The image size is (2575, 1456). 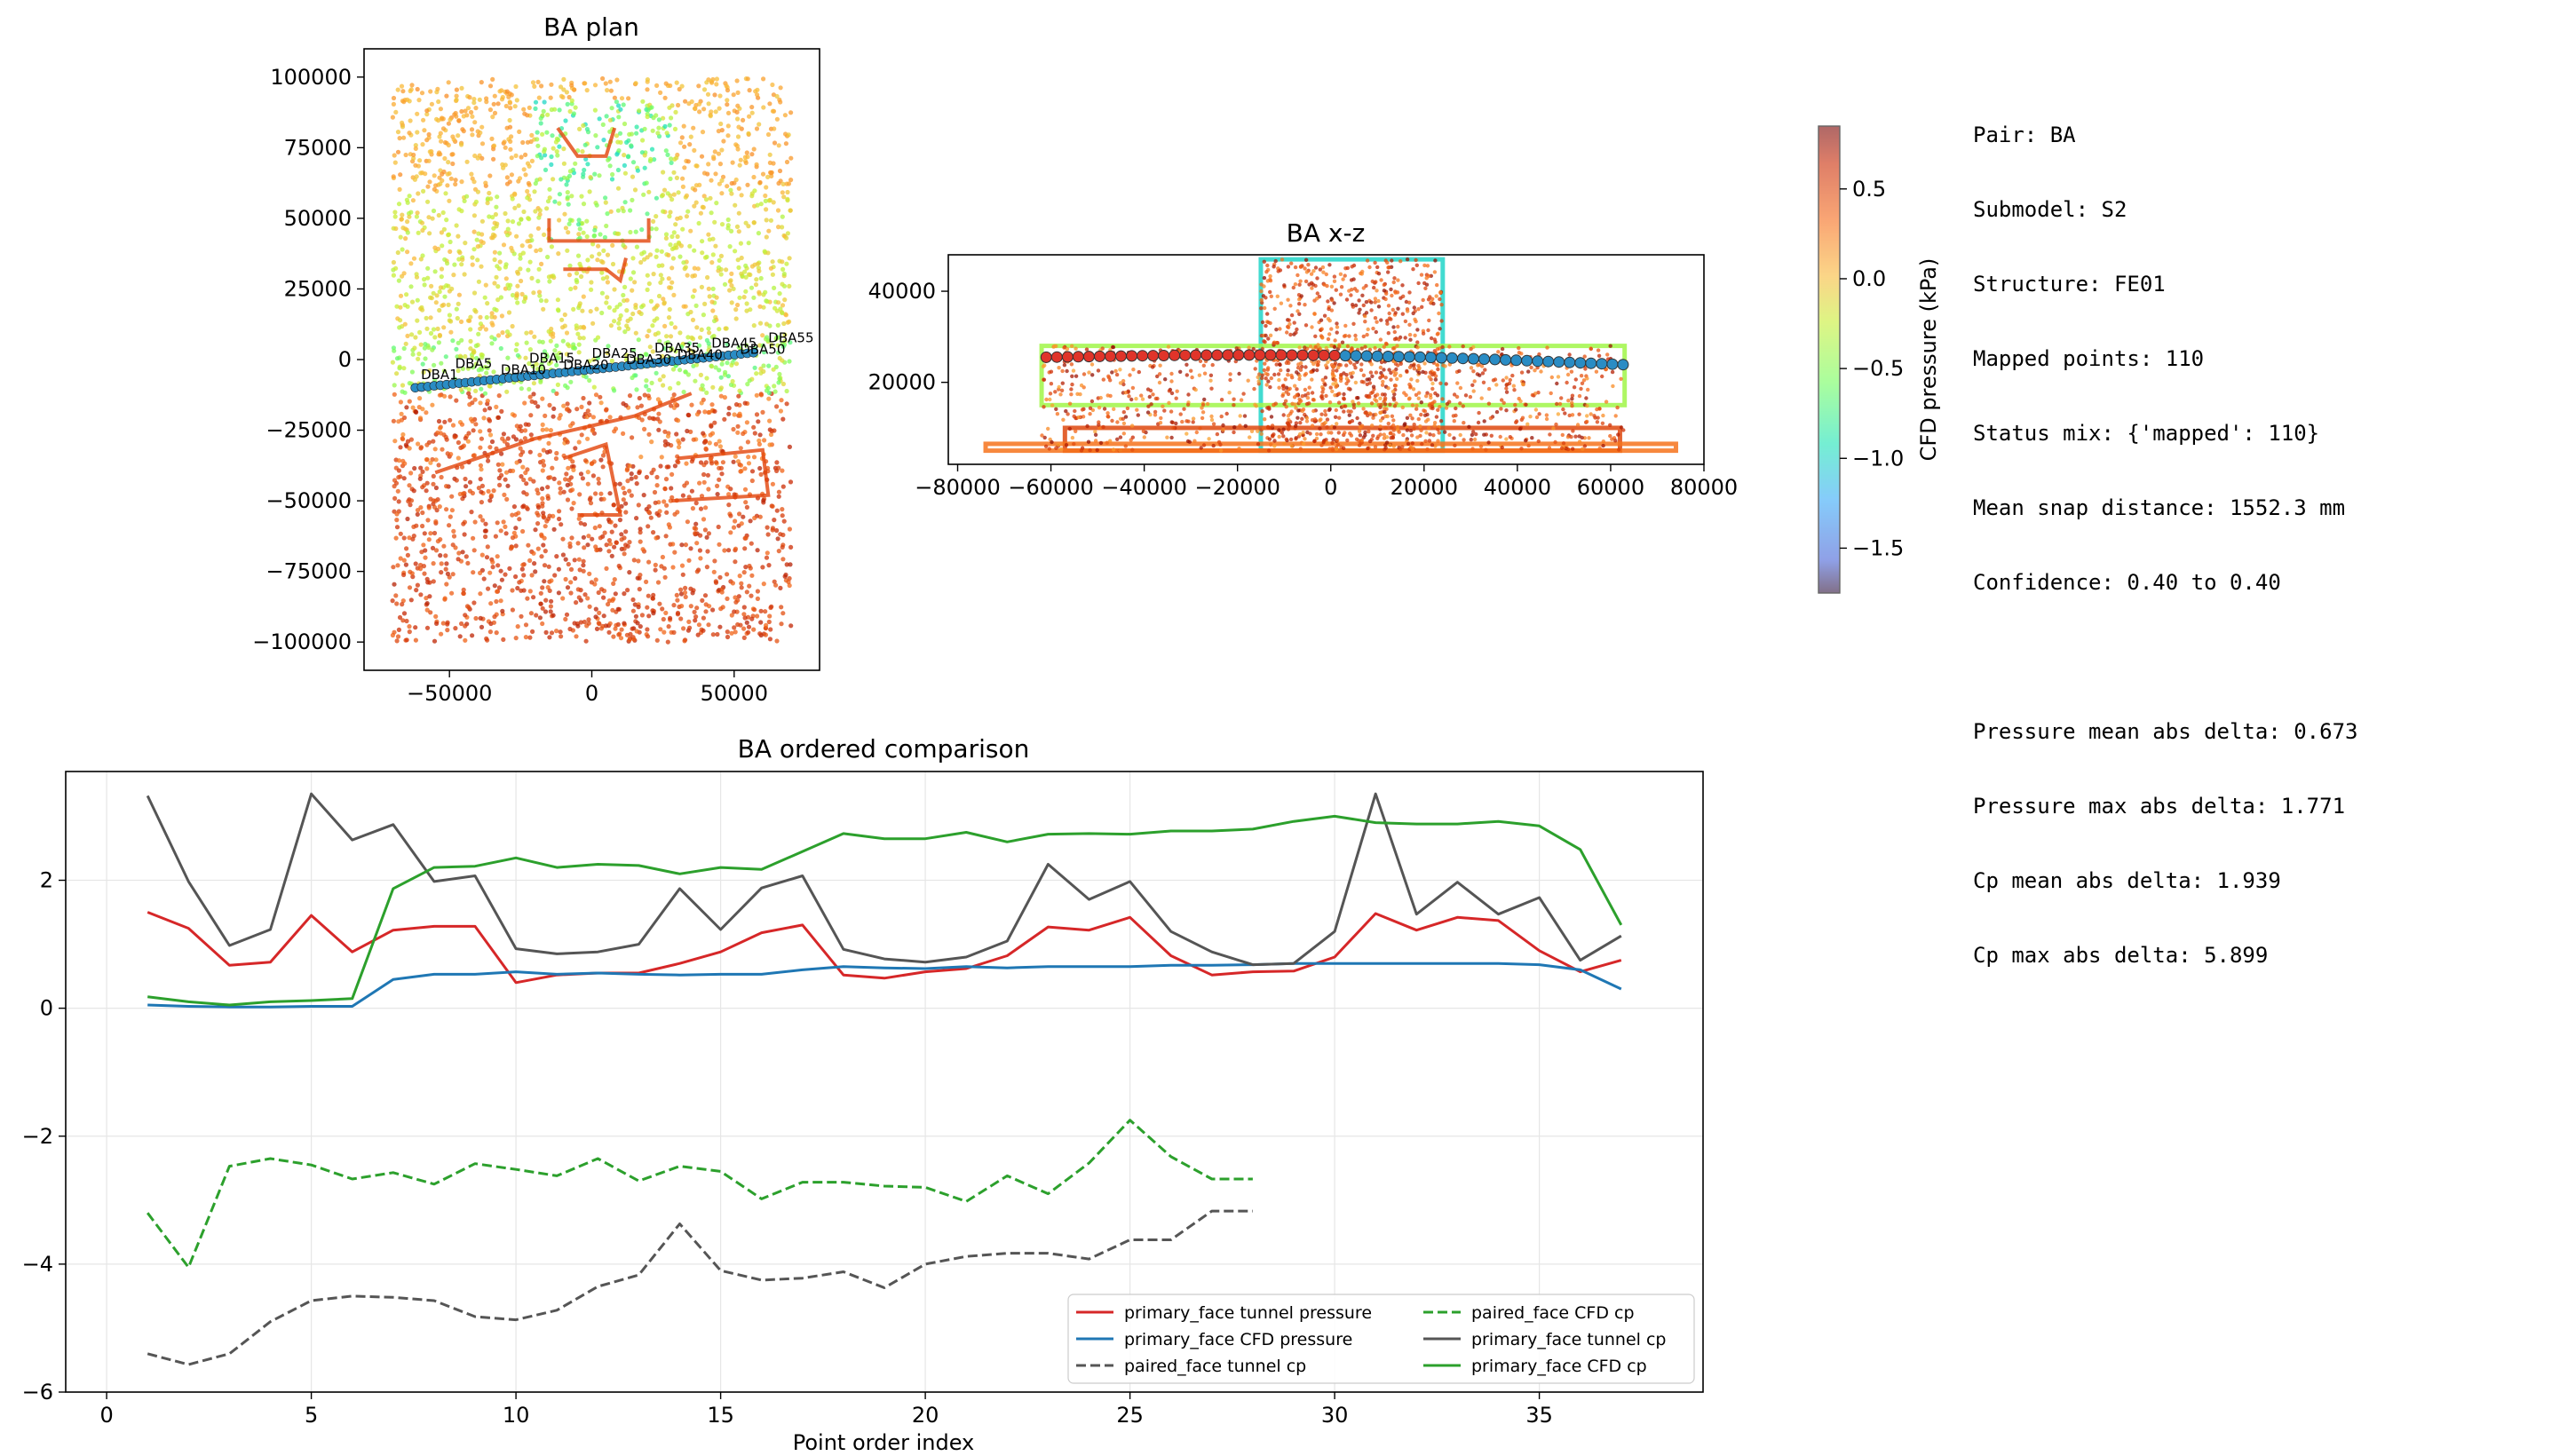 I want to click on plan-point-label: DBA35, so click(x=677, y=348).